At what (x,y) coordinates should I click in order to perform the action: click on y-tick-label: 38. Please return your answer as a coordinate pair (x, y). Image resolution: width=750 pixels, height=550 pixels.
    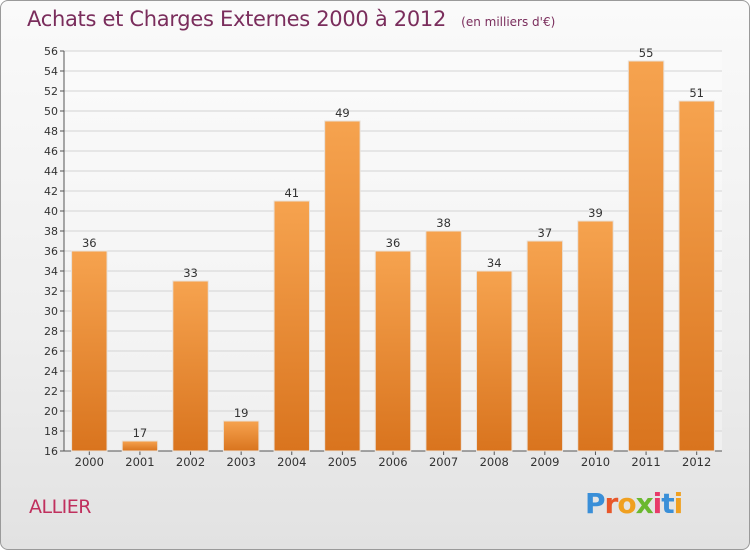
    Looking at the image, I should click on (51, 231).